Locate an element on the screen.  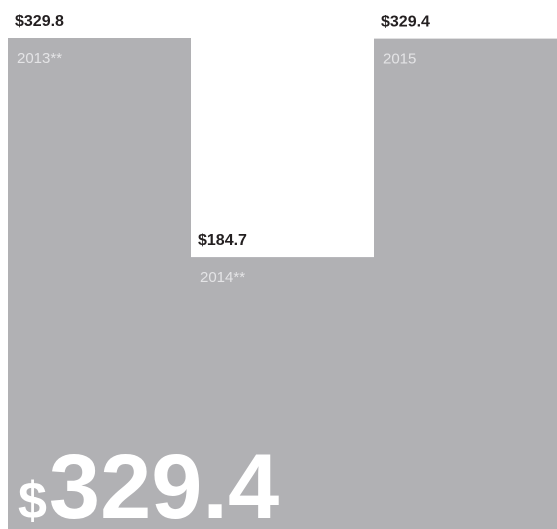
category-label: 2014** is located at coordinates (222, 277).